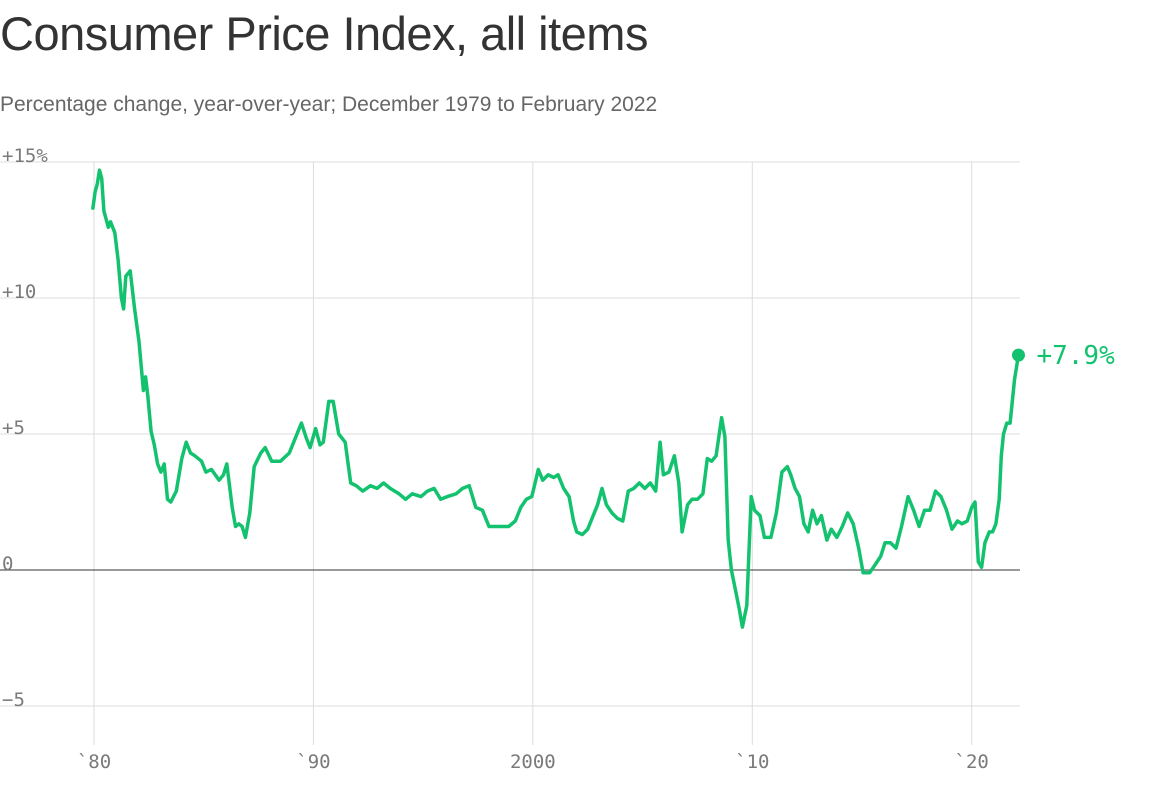 The image size is (1154, 788). I want to click on x-tick-label-0: `80, so click(94, 762).